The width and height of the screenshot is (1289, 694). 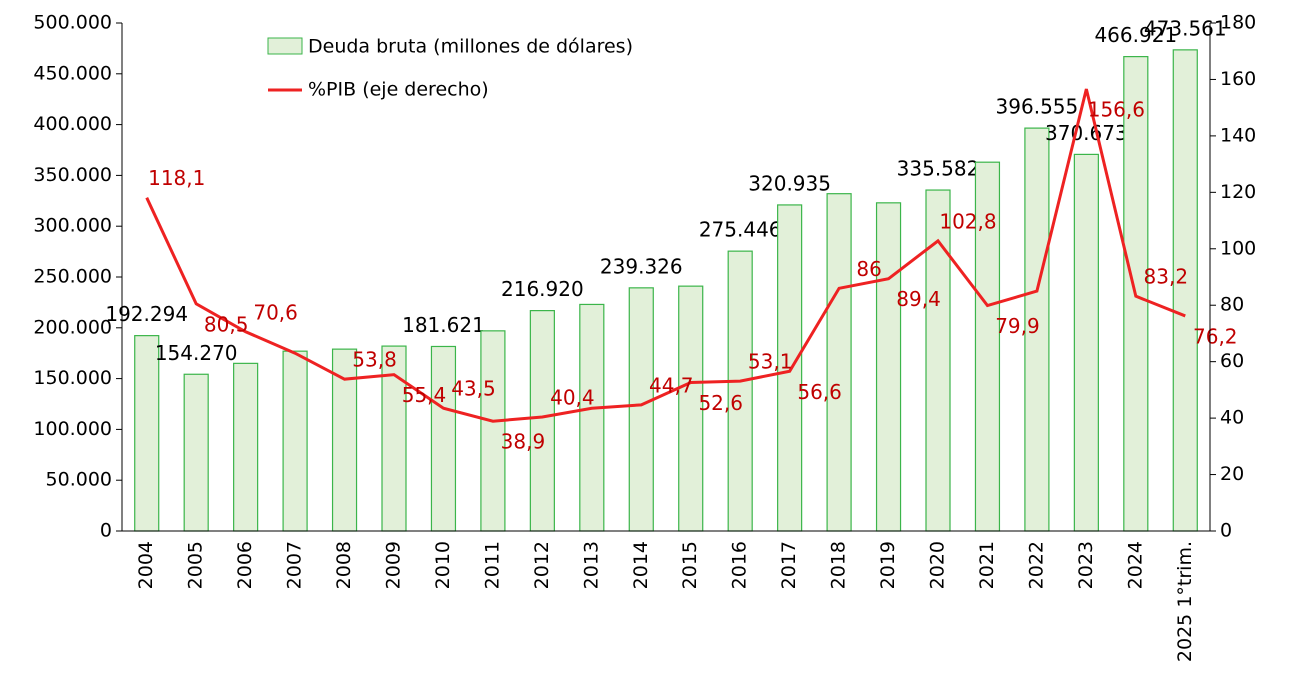 What do you see at coordinates (1238, 192) in the screenshot?
I see `y2-tick-label: 120` at bounding box center [1238, 192].